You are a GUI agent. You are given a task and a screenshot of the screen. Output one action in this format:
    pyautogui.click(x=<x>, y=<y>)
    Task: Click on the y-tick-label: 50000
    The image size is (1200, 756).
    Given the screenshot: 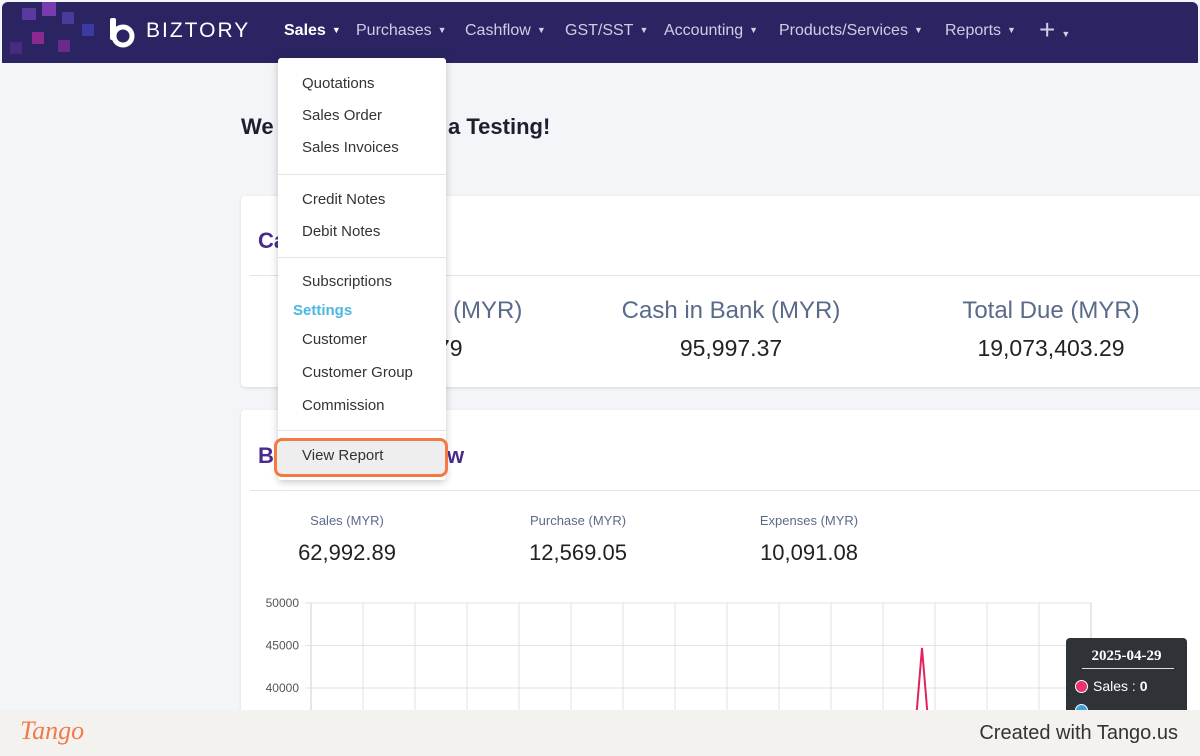 What is the action you would take?
    pyautogui.click(x=283, y=603)
    